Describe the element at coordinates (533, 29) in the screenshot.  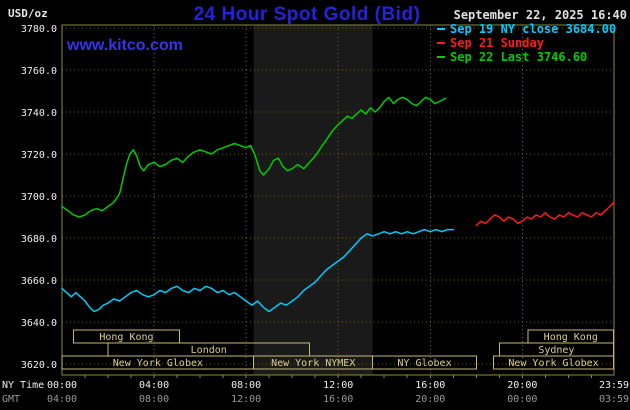
I see `legend-label: Sep 19 NY close 3684.00` at that location.